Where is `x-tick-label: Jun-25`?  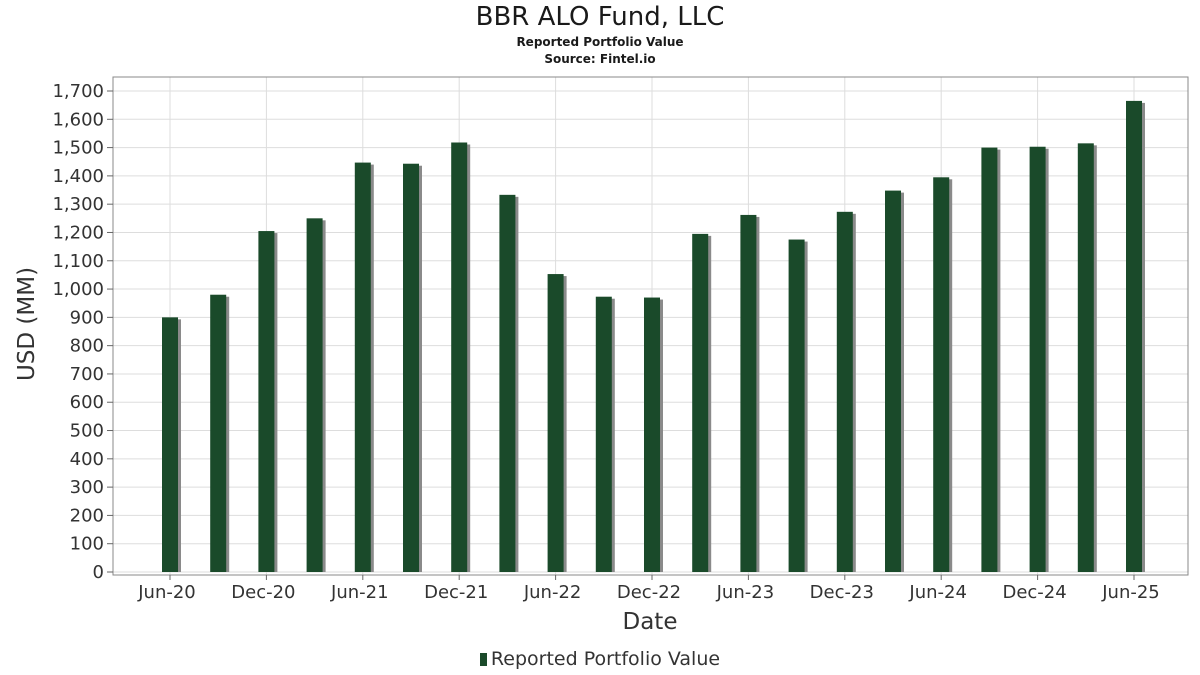 x-tick-label: Jun-25 is located at coordinates (1130, 592).